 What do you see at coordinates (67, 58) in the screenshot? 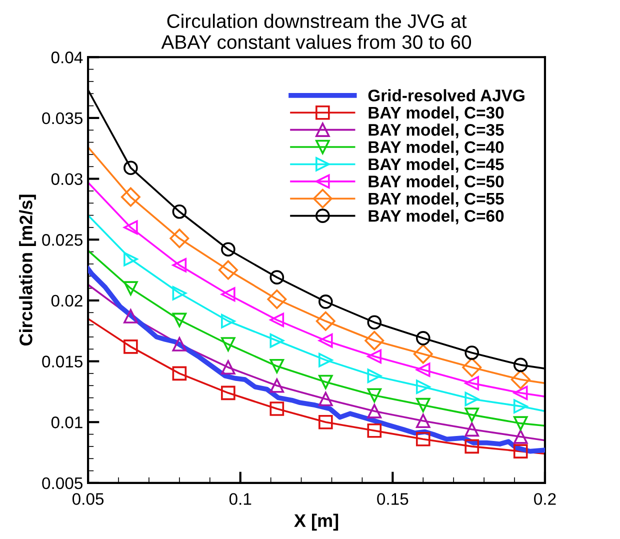
I see `y-tick-label: 0.04` at bounding box center [67, 58].